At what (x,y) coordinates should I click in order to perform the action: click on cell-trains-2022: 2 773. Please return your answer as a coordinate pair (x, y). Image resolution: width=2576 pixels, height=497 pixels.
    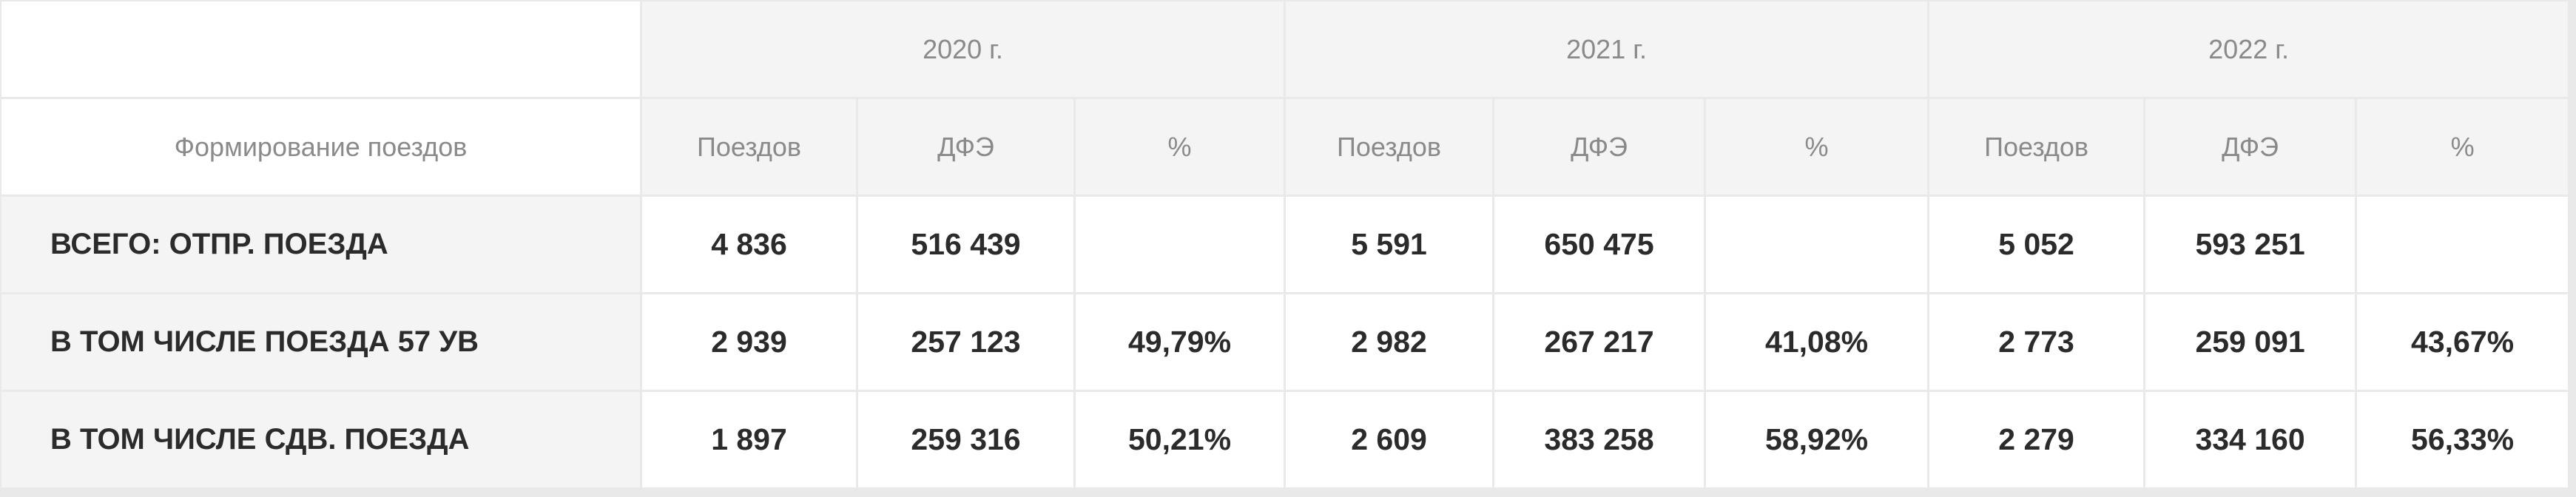
    Looking at the image, I should click on (2037, 343).